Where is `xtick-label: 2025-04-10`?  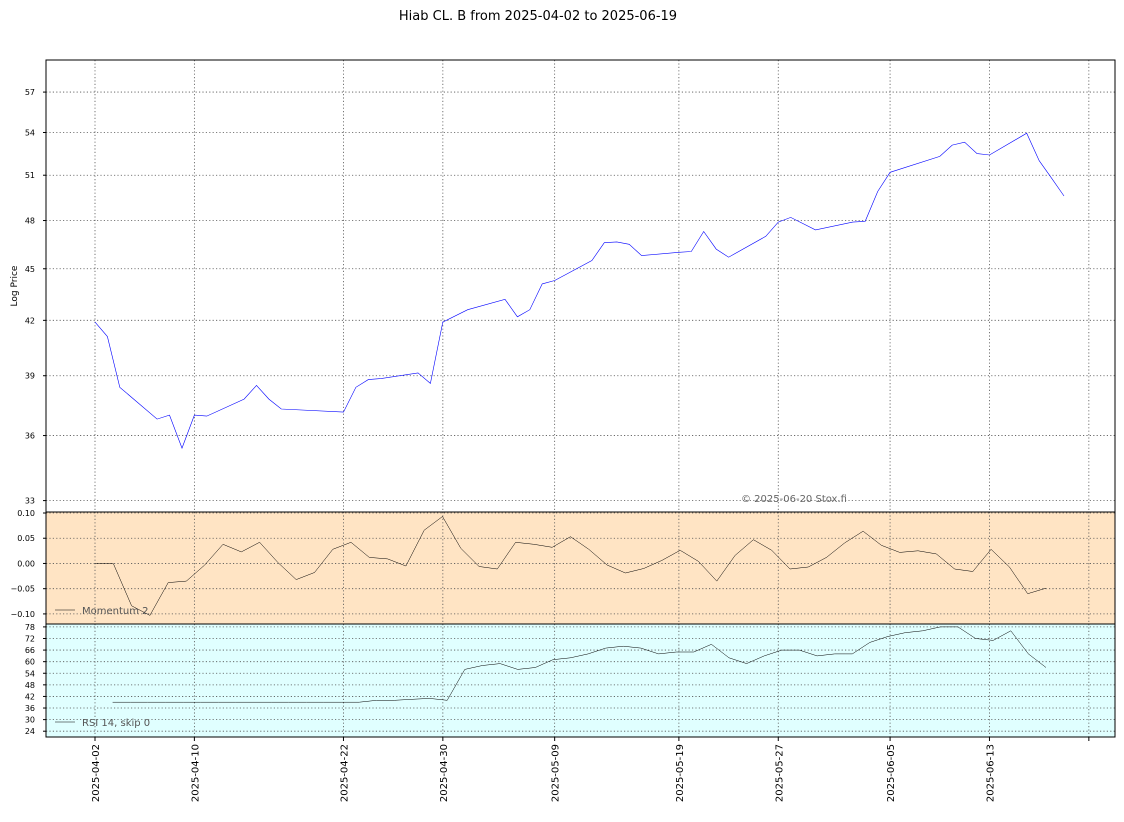
xtick-label: 2025-04-10 is located at coordinates (195, 773).